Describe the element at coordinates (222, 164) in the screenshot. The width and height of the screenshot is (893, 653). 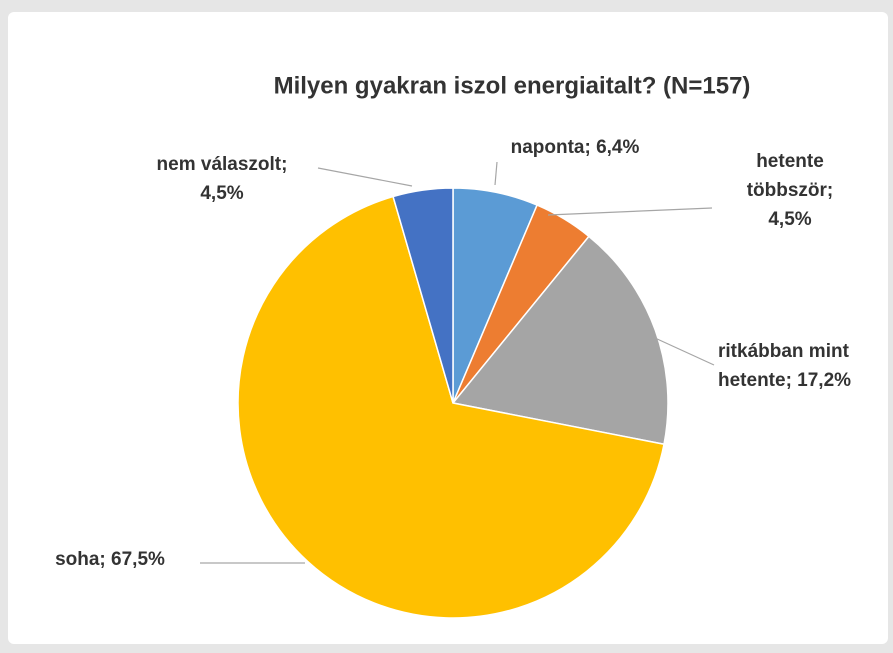
I see `data-label: nem válaszolt;` at that location.